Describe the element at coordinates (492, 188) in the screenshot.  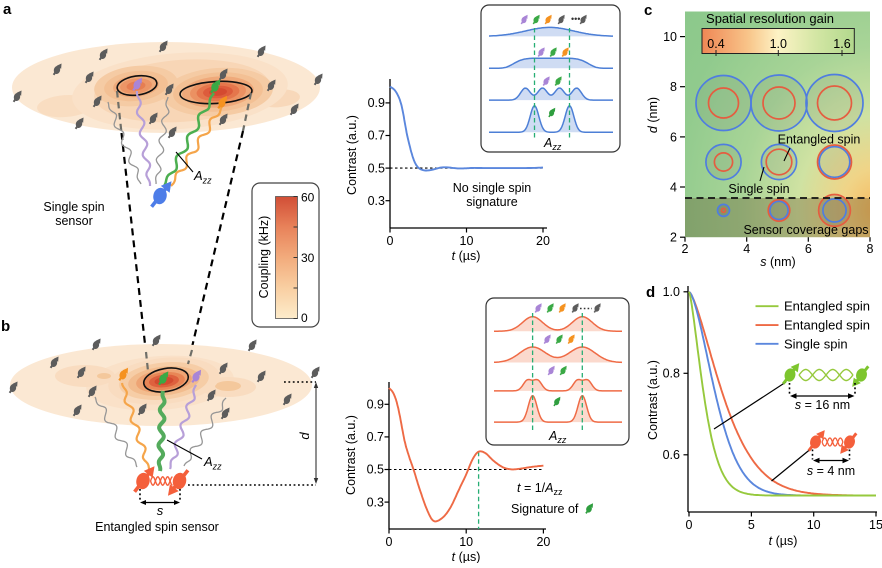
I see `svg-text: No single spin` at that location.